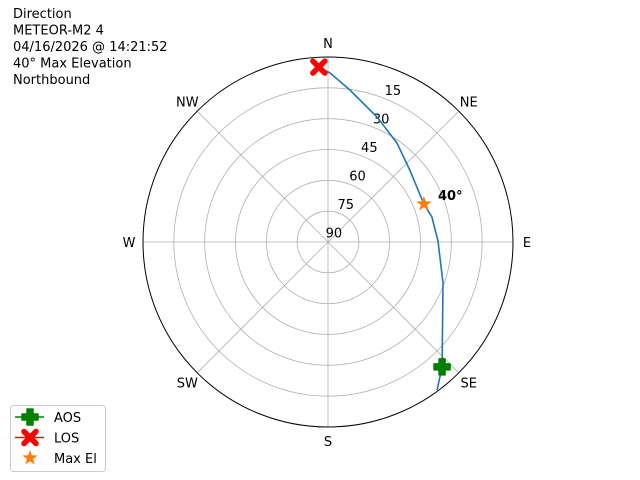  What do you see at coordinates (393, 91) in the screenshot?
I see `radial-tick-label: 15` at bounding box center [393, 91].